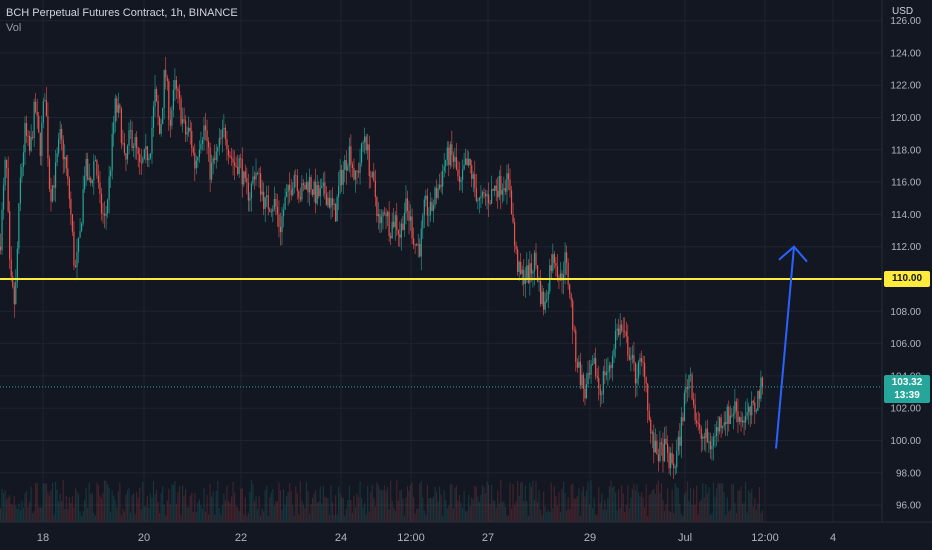  I want to click on time-axis-panel, so click(466, 536).